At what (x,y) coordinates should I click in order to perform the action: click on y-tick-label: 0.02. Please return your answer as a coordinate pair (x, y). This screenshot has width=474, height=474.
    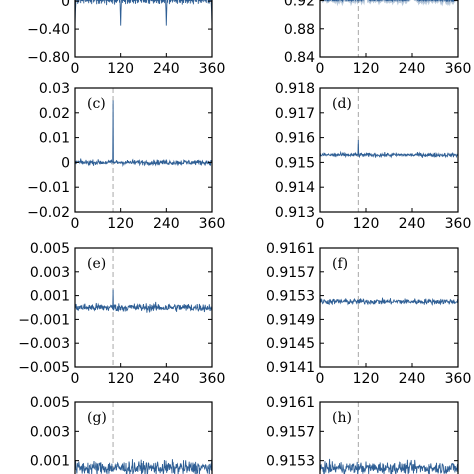
    Looking at the image, I should click on (54, 114).